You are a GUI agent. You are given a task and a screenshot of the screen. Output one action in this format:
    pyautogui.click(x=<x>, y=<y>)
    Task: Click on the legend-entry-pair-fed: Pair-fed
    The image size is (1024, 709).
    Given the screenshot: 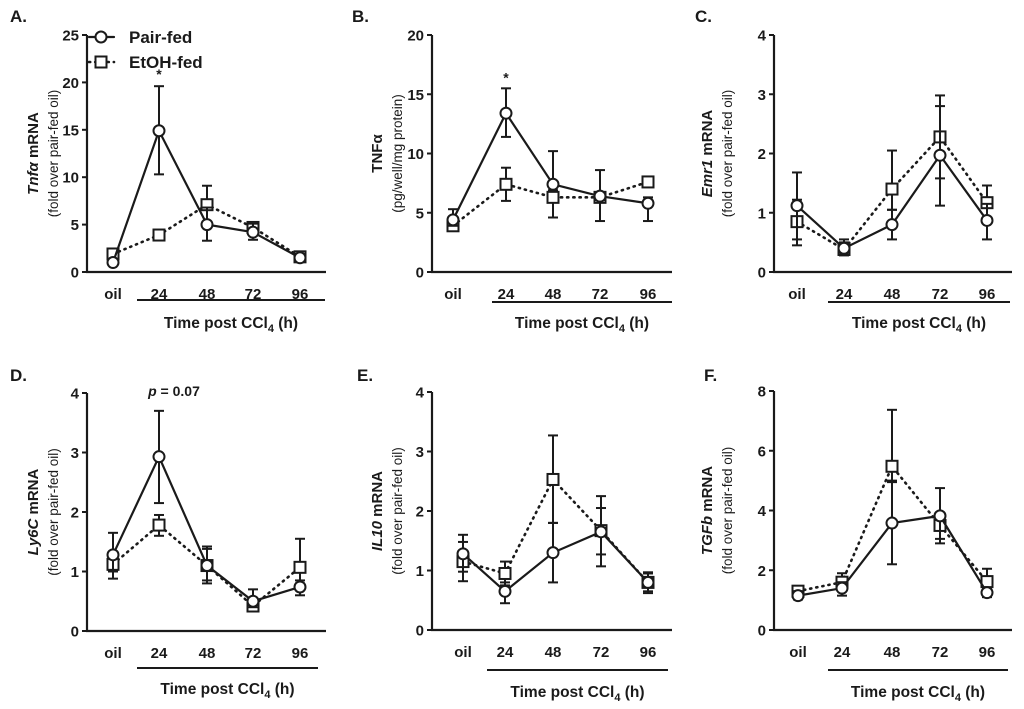 What is the action you would take?
    pyautogui.click(x=139, y=37)
    